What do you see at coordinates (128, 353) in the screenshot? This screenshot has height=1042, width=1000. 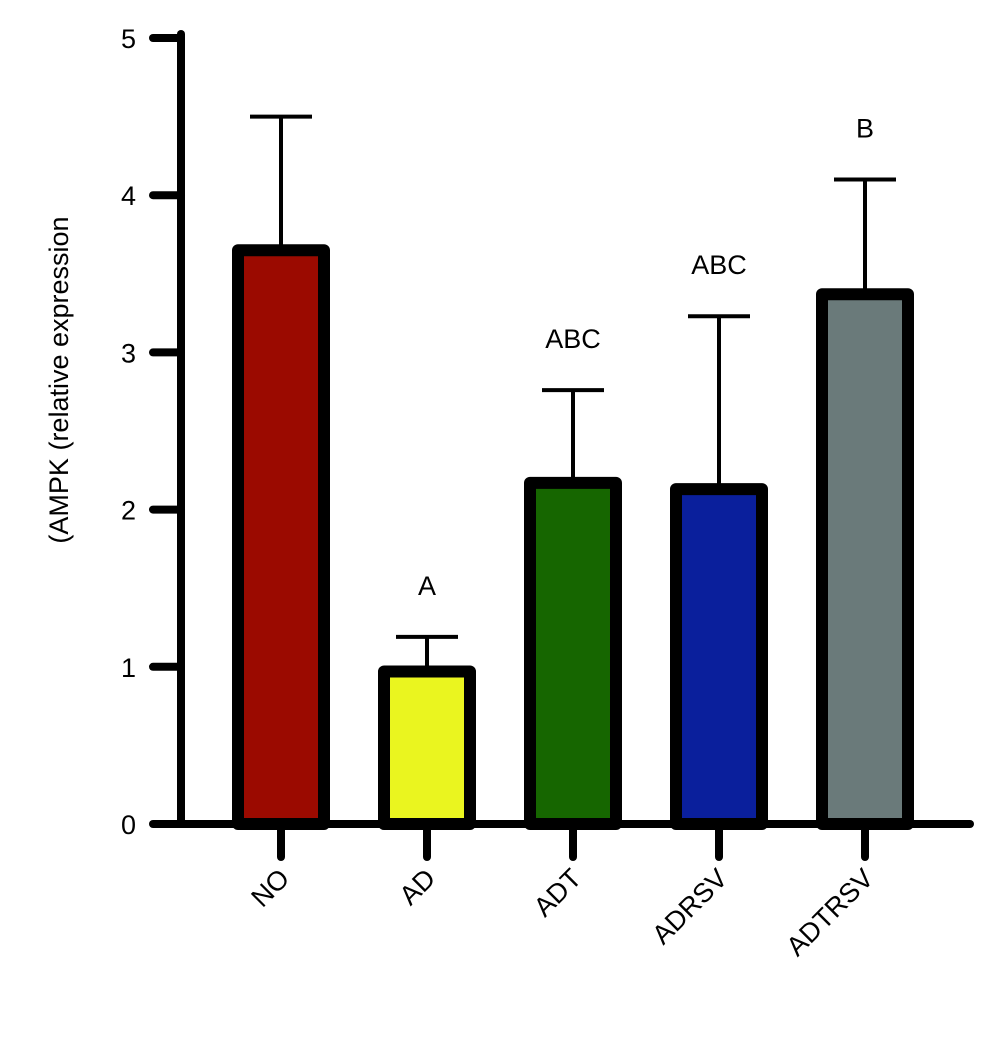 I see `y-tick-label: 3` at bounding box center [128, 353].